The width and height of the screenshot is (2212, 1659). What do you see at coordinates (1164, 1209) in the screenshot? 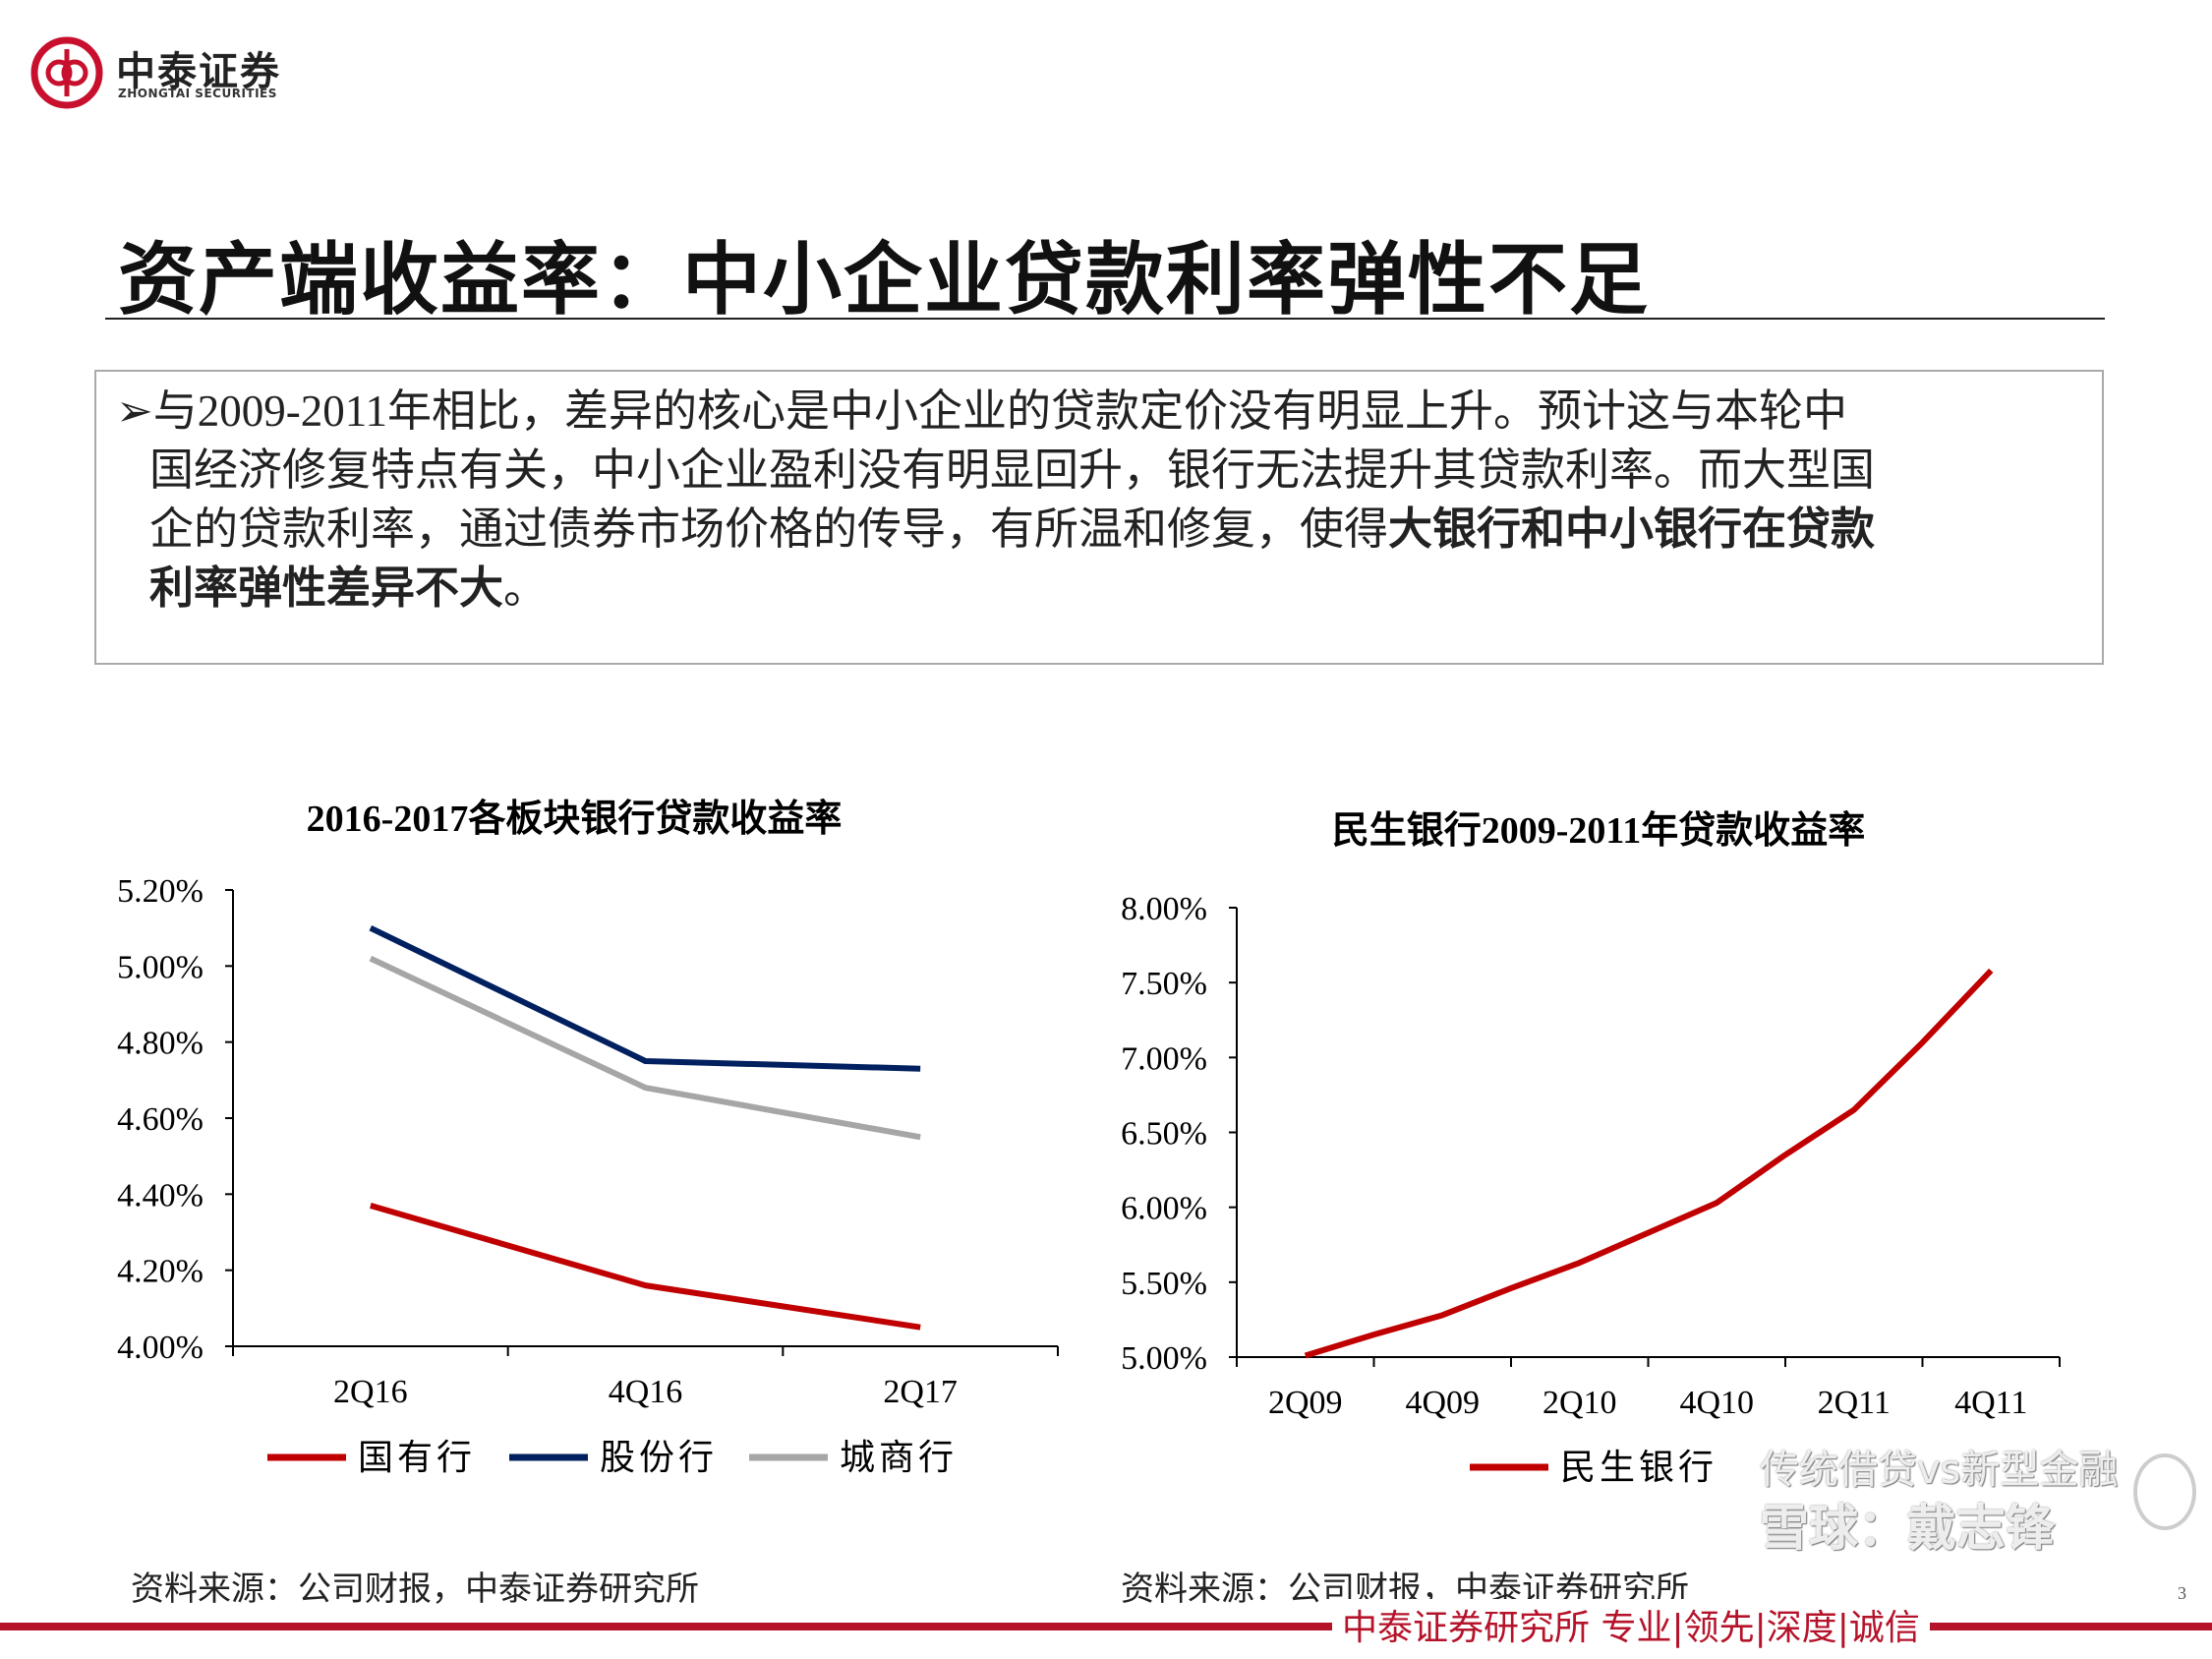
I see `y-tick-label: 6.00%` at bounding box center [1164, 1209].